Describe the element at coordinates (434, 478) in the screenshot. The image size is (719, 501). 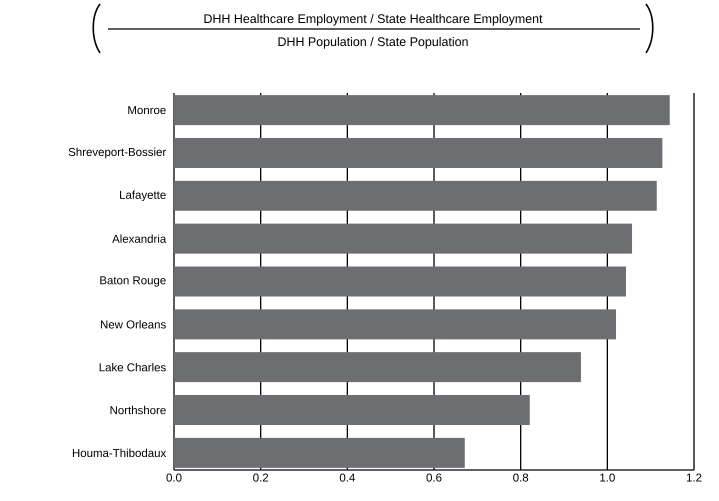
I see `x-tick-label: 0.6` at that location.